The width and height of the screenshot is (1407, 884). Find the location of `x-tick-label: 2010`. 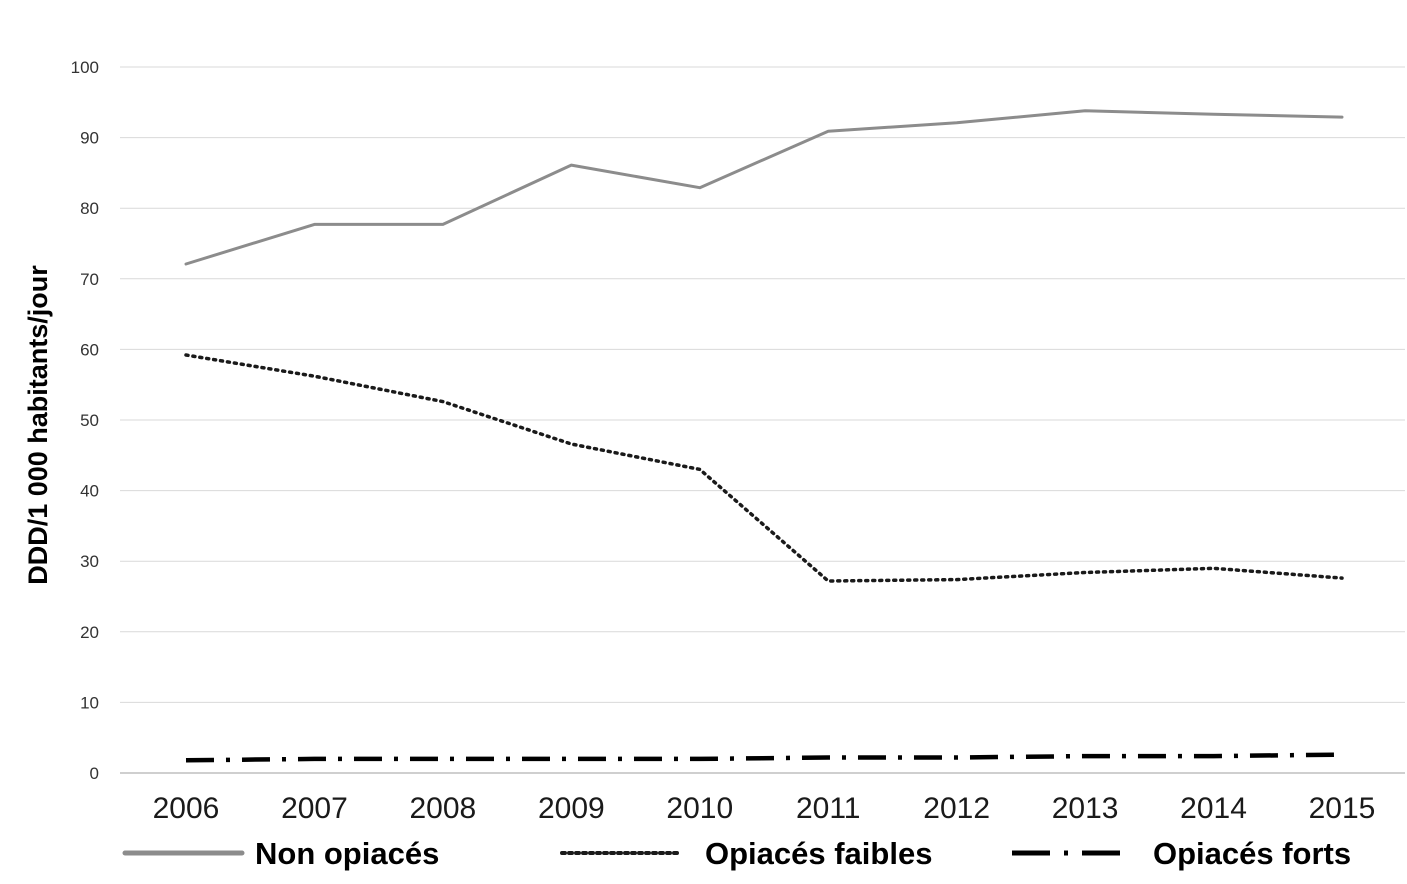

x-tick-label: 2010 is located at coordinates (699, 808).